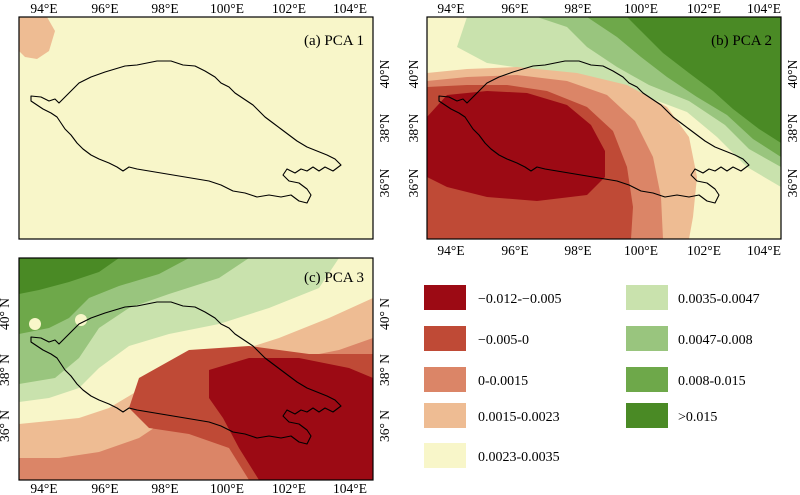 Image resolution: width=800 pixels, height=495 pixels. I want to click on panel-c-lat-ticks-right: 36° N 38° N 40° N, so click(384, 370).